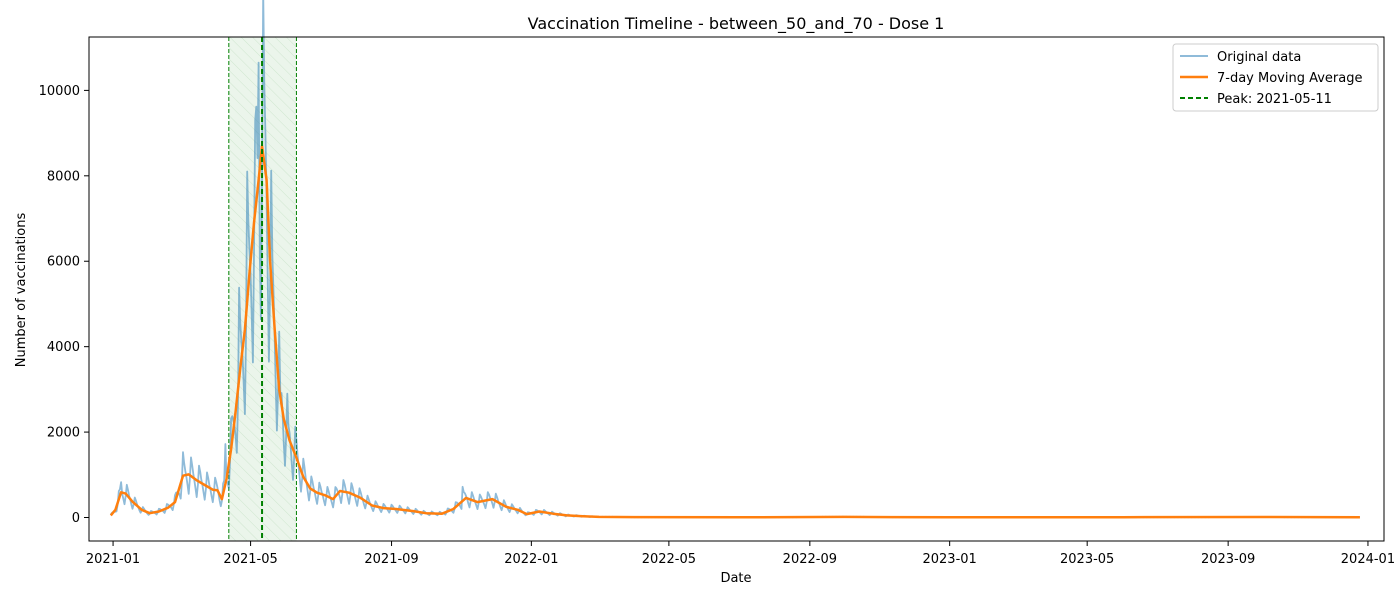 This screenshot has height=600, width=1400. I want to click on y-tick-label-1: 2000, so click(63, 433).